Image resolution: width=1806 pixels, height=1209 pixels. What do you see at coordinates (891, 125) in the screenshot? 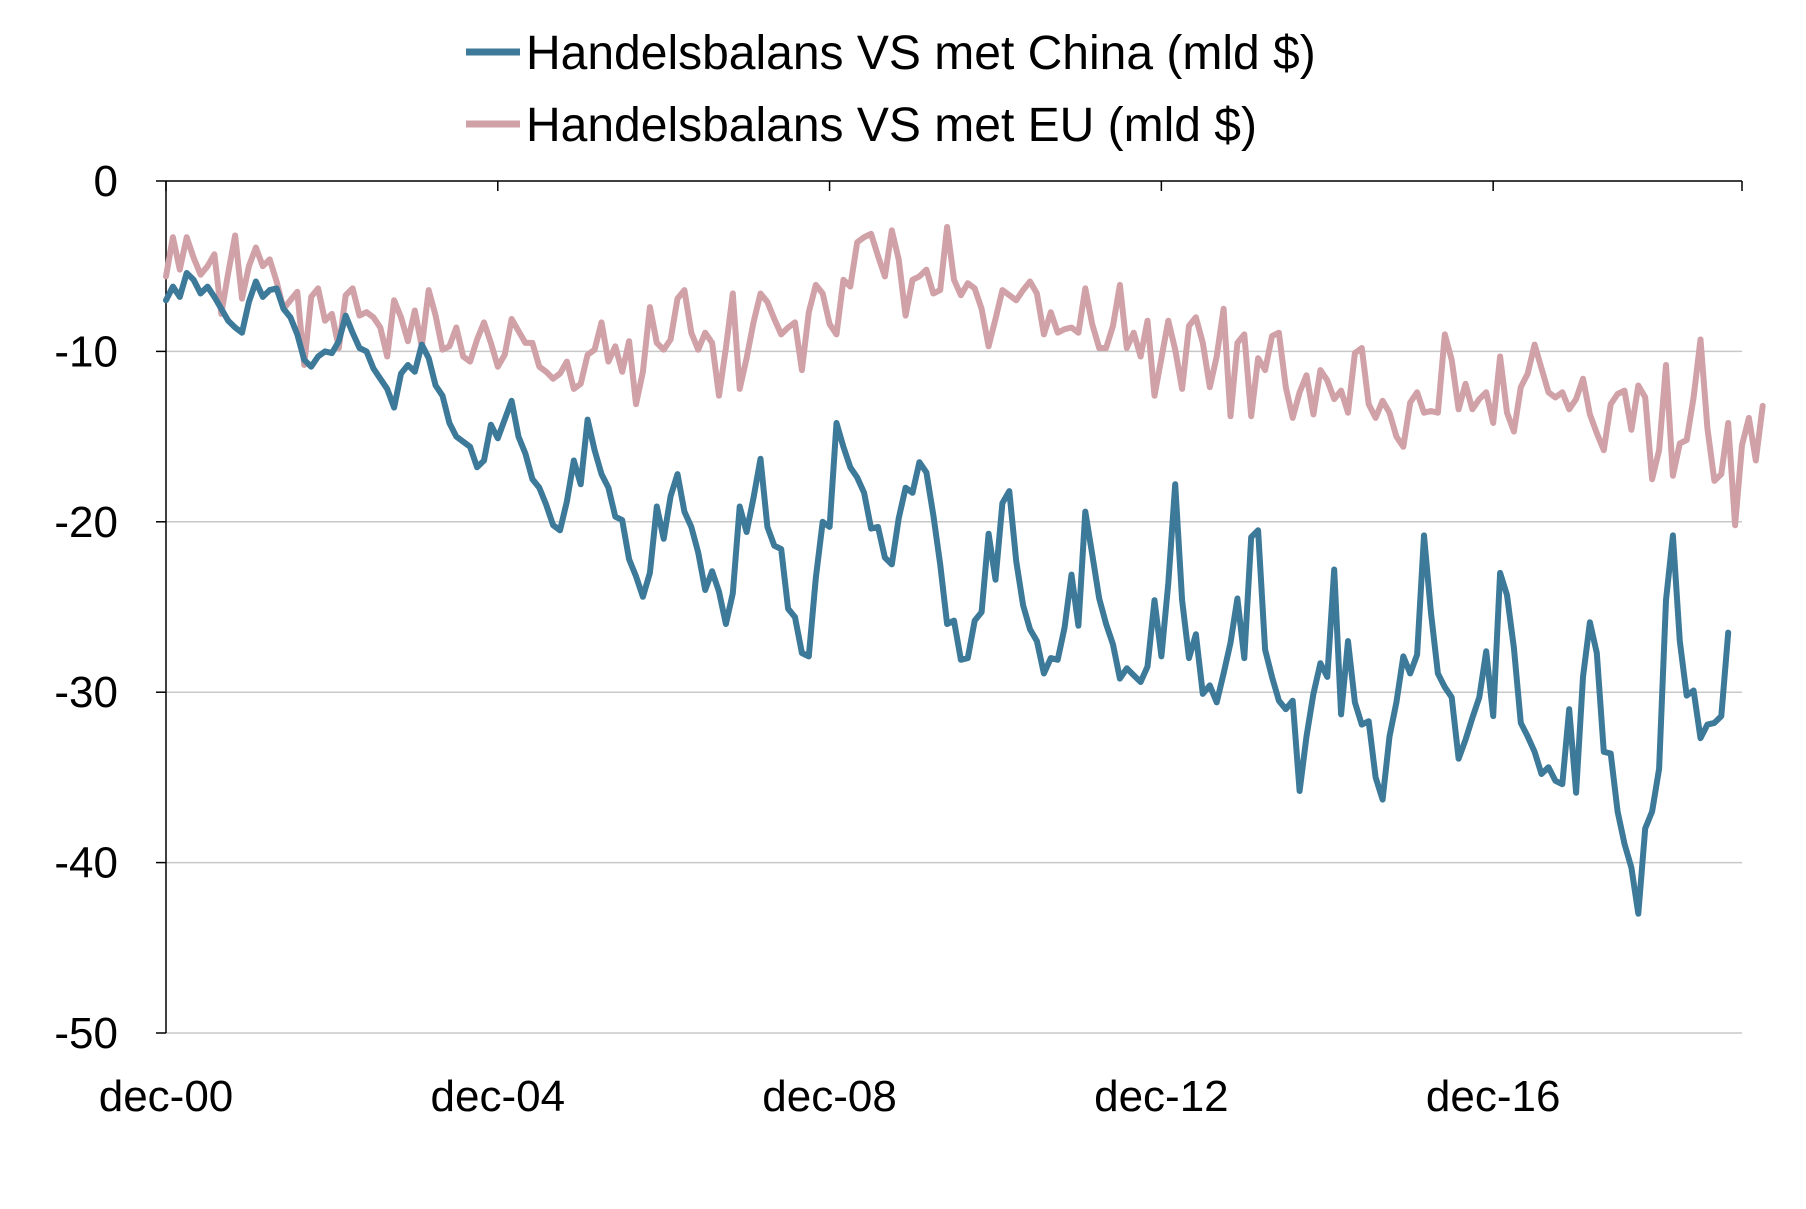
I see `legend-label: Handelsbalans VS met EU (mld $)` at bounding box center [891, 125].